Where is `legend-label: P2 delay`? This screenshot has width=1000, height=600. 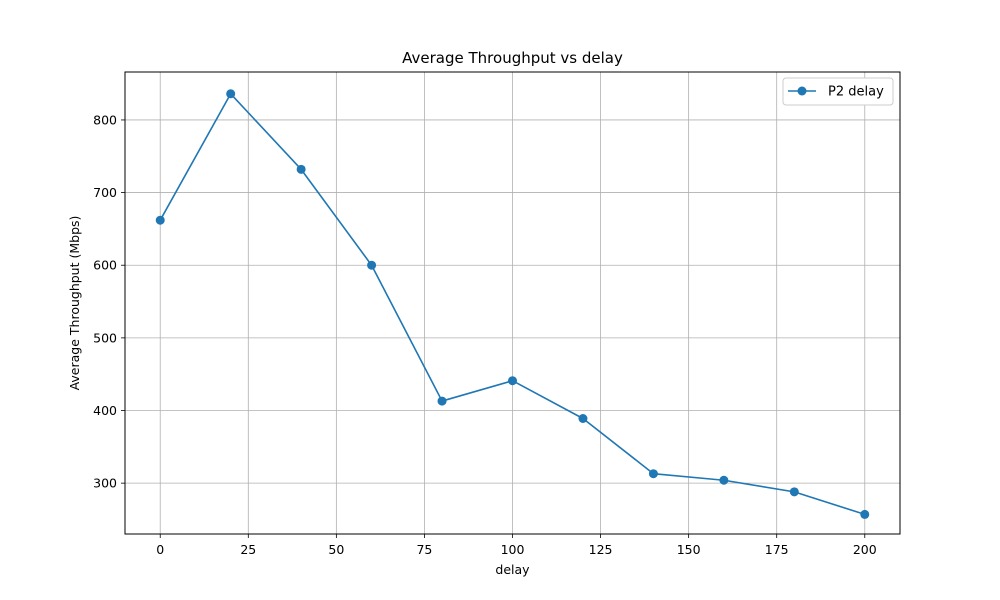 legend-label: P2 delay is located at coordinates (856, 92).